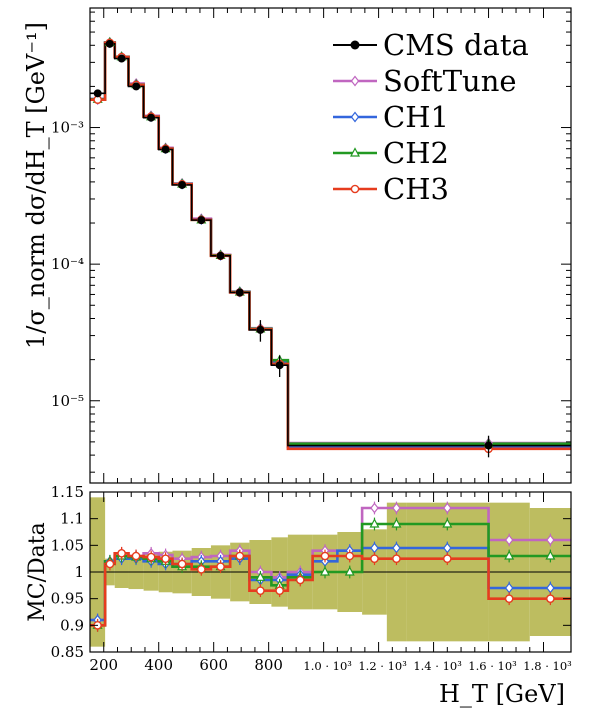 The height and width of the screenshot is (712, 589). Describe the element at coordinates (416, 153) in the screenshot. I see `legend-label: CH2` at that location.